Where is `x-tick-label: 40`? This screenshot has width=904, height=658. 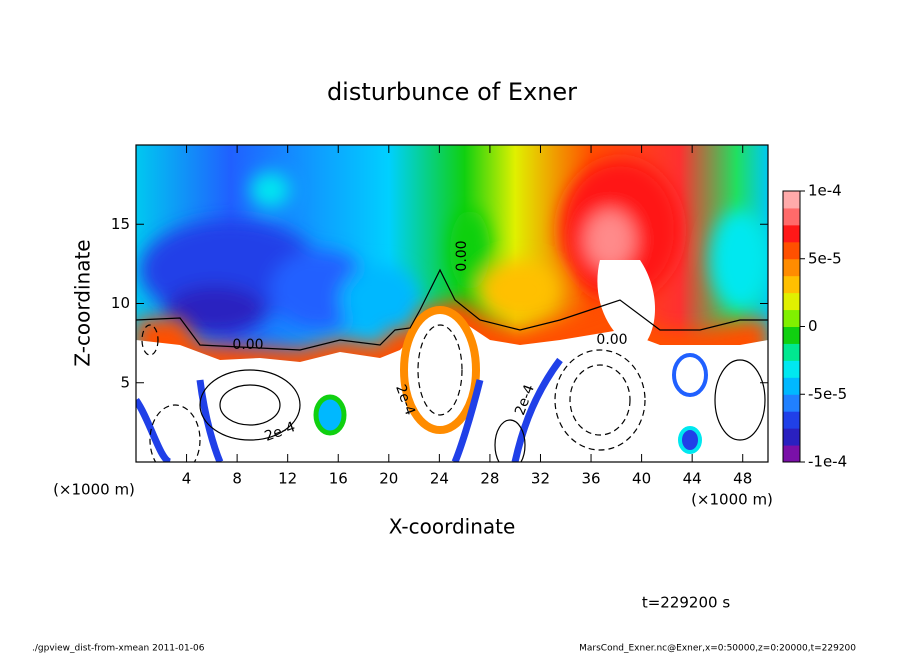
x-tick-label: 40 is located at coordinates (641, 479).